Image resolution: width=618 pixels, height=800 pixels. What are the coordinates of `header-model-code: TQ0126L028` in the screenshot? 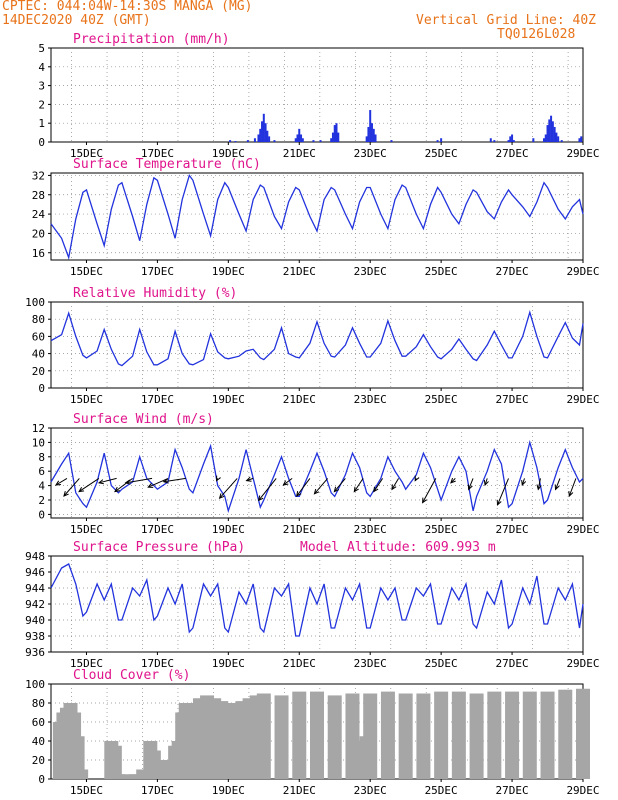 It's located at (536, 34).